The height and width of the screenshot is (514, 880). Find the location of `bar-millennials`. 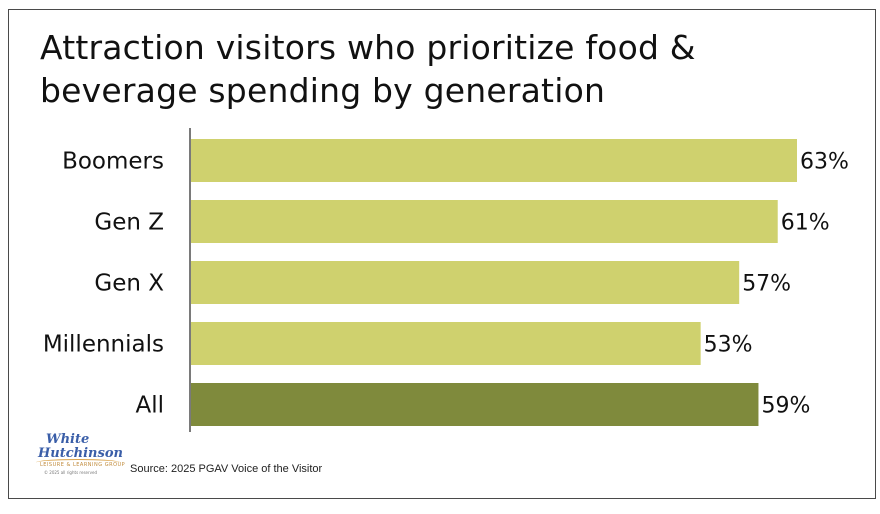

bar-millennials is located at coordinates (446, 343).